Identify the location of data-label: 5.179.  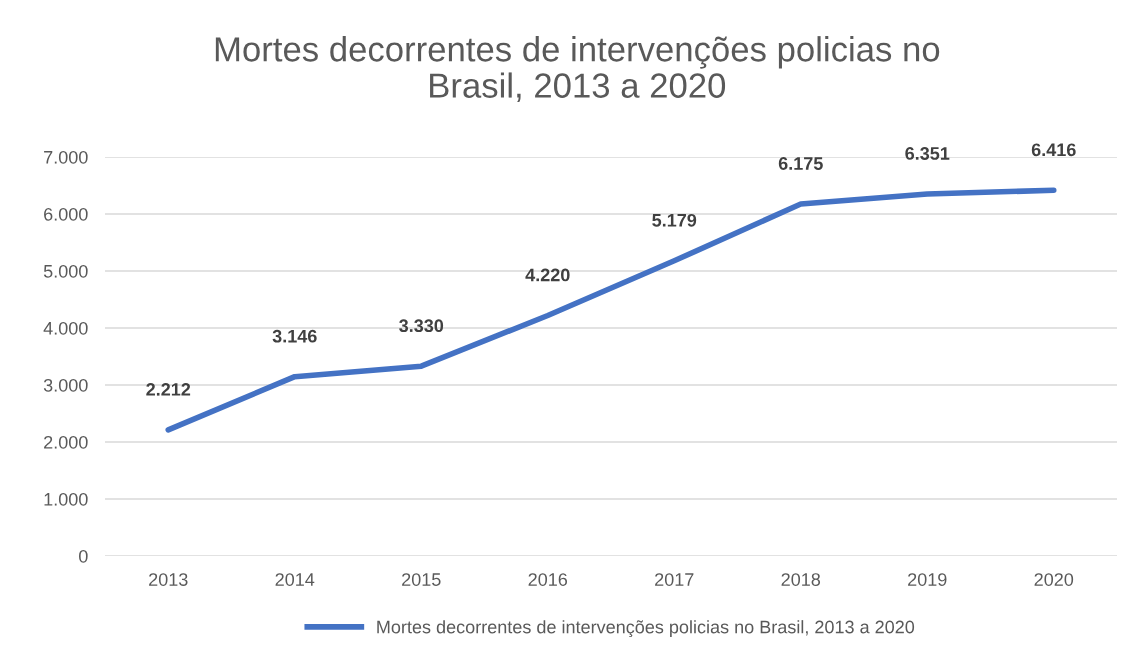
(674, 220).